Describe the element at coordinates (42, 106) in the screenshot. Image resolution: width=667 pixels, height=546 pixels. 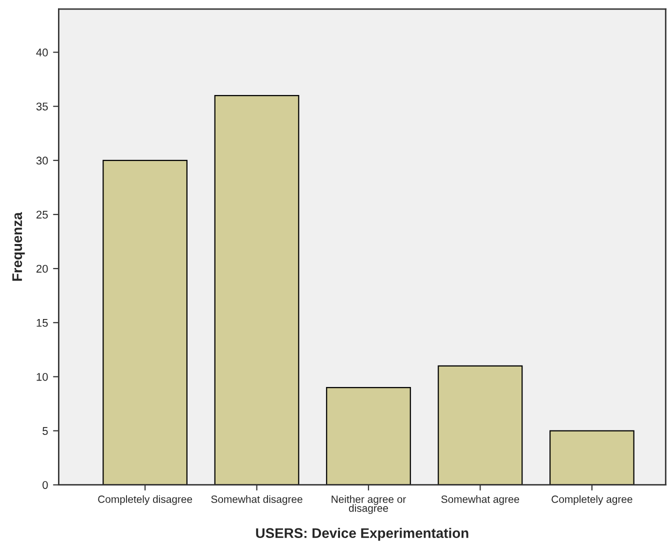
I see `y-tick-label: 35` at that location.